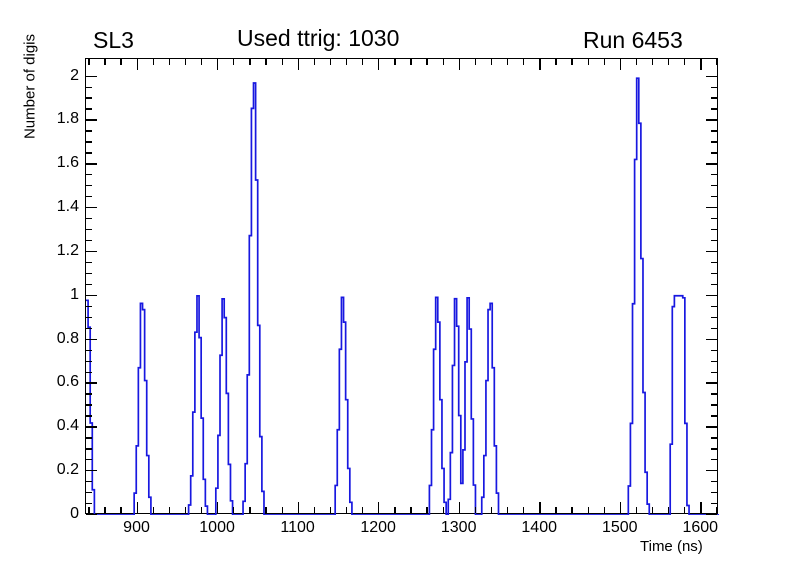 This screenshot has height=572, width=796. I want to click on run-number-label: Run 6453, so click(633, 40).